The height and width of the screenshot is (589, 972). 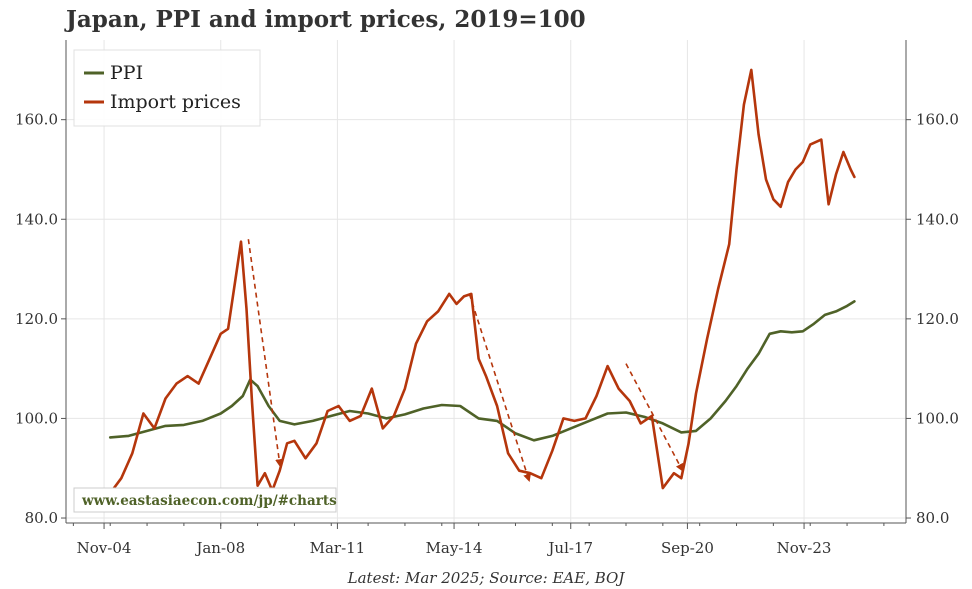 What do you see at coordinates (932, 518) in the screenshot?
I see `y-tick-label-right: 80.0` at bounding box center [932, 518].